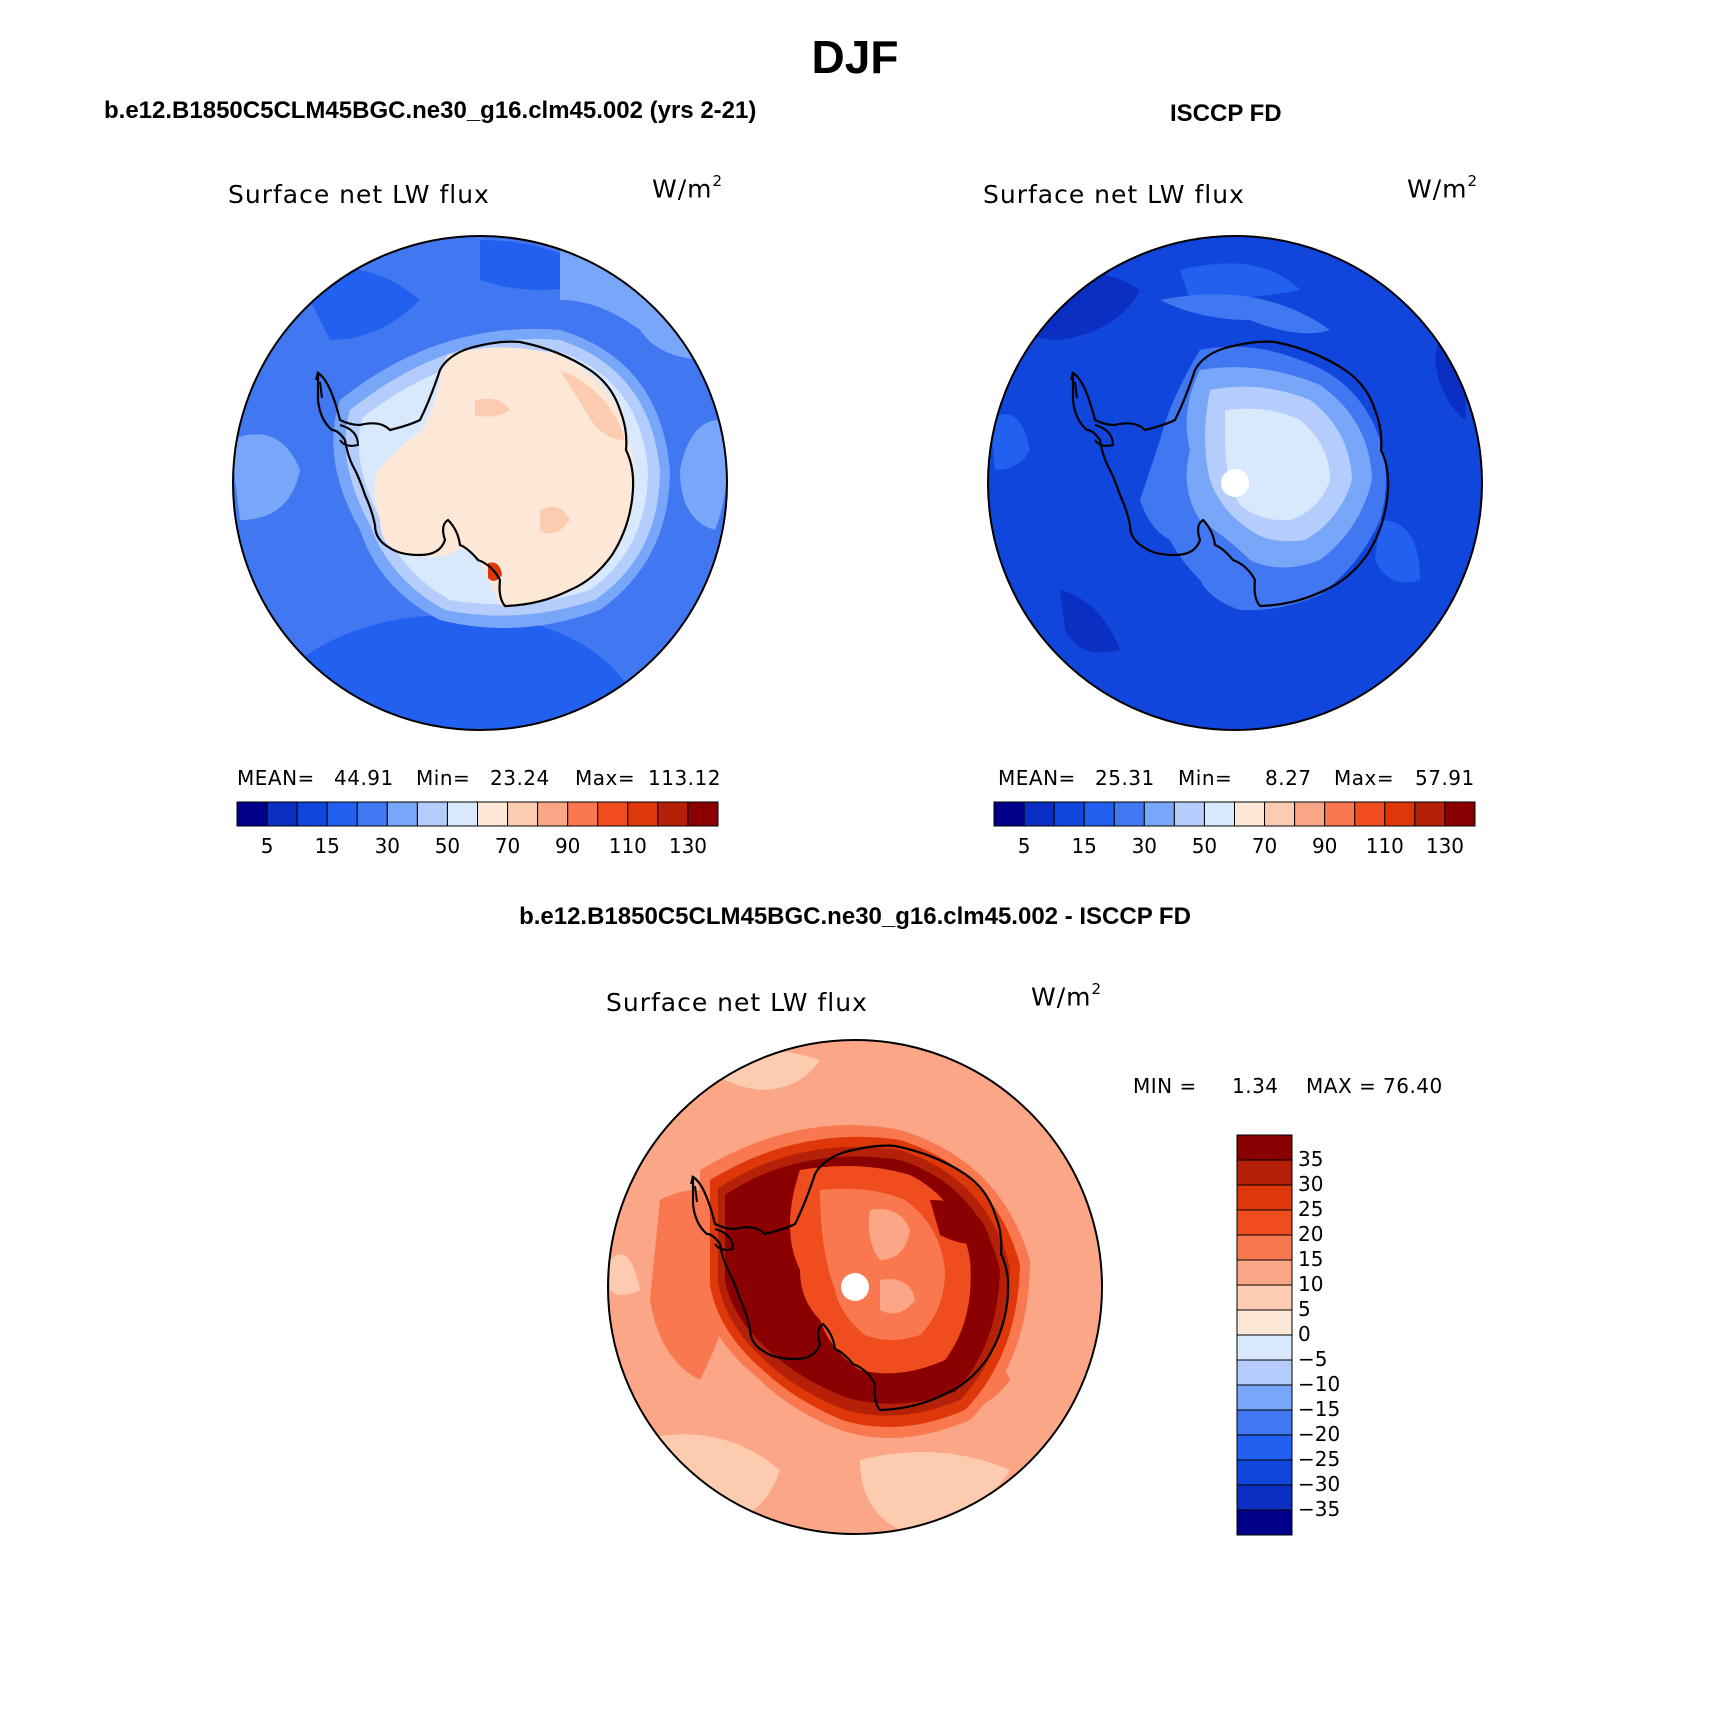 The height and width of the screenshot is (1728, 1710). I want to click on diff-colorbar-tick-label: 0, so click(1304, 1334).